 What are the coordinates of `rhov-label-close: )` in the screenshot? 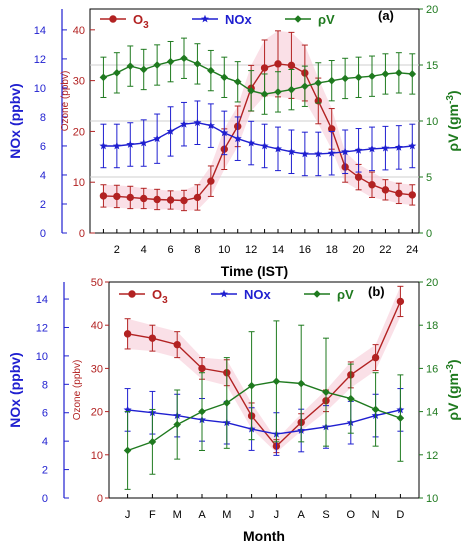 It's located at (453, 361).